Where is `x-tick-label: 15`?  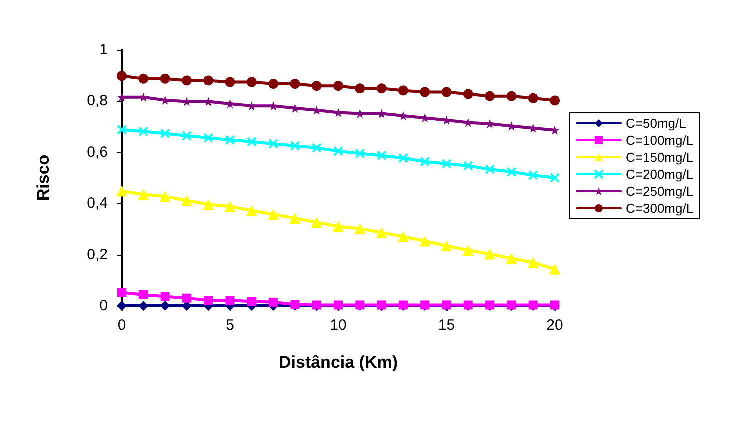
x-tick-label: 15 is located at coordinates (447, 325).